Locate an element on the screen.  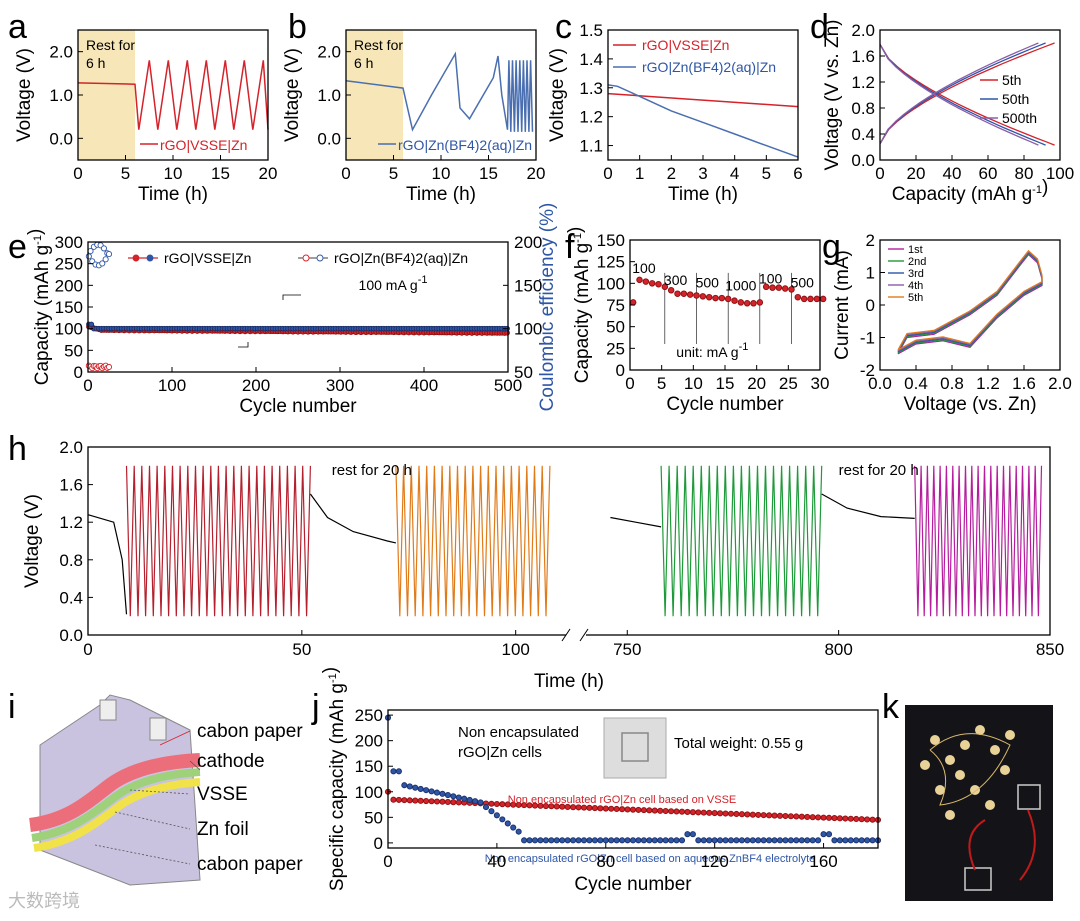
x-tick-label: 10 is located at coordinates (441, 173).